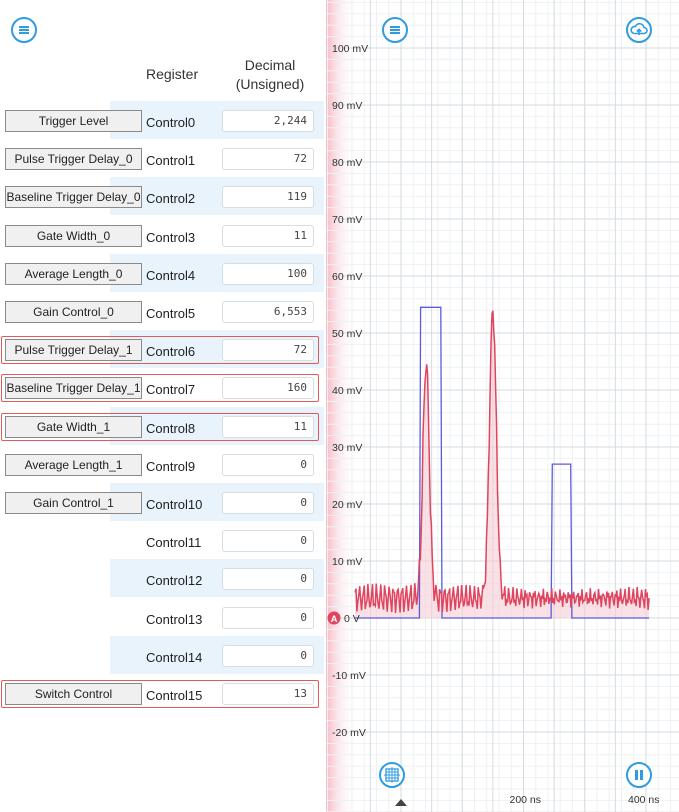 The image size is (679, 812). I want to click on register-value-input: 13, so click(268, 694).